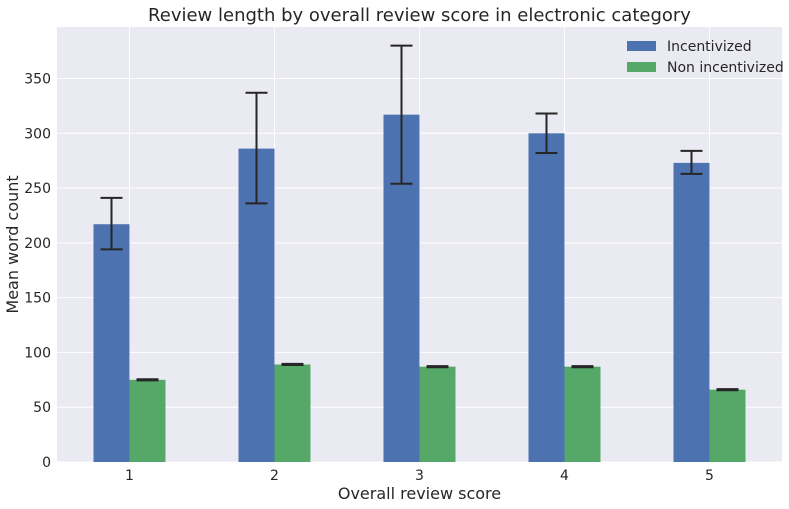  Describe the element at coordinates (37, 189) in the screenshot. I see `y-tick-label: 250` at that location.